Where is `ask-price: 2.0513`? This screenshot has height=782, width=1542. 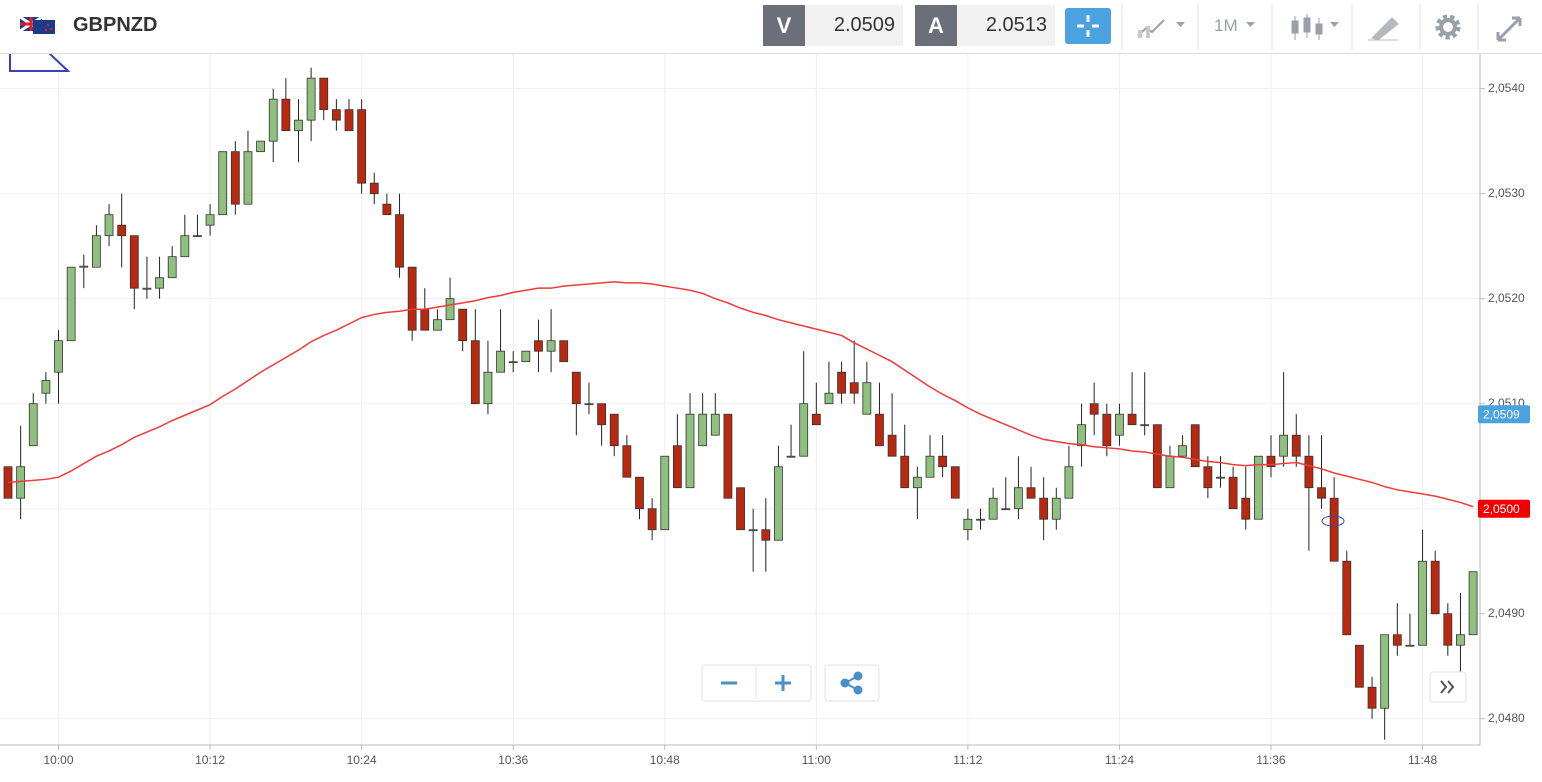
ask-price: 2.0513 is located at coordinates (1006, 25).